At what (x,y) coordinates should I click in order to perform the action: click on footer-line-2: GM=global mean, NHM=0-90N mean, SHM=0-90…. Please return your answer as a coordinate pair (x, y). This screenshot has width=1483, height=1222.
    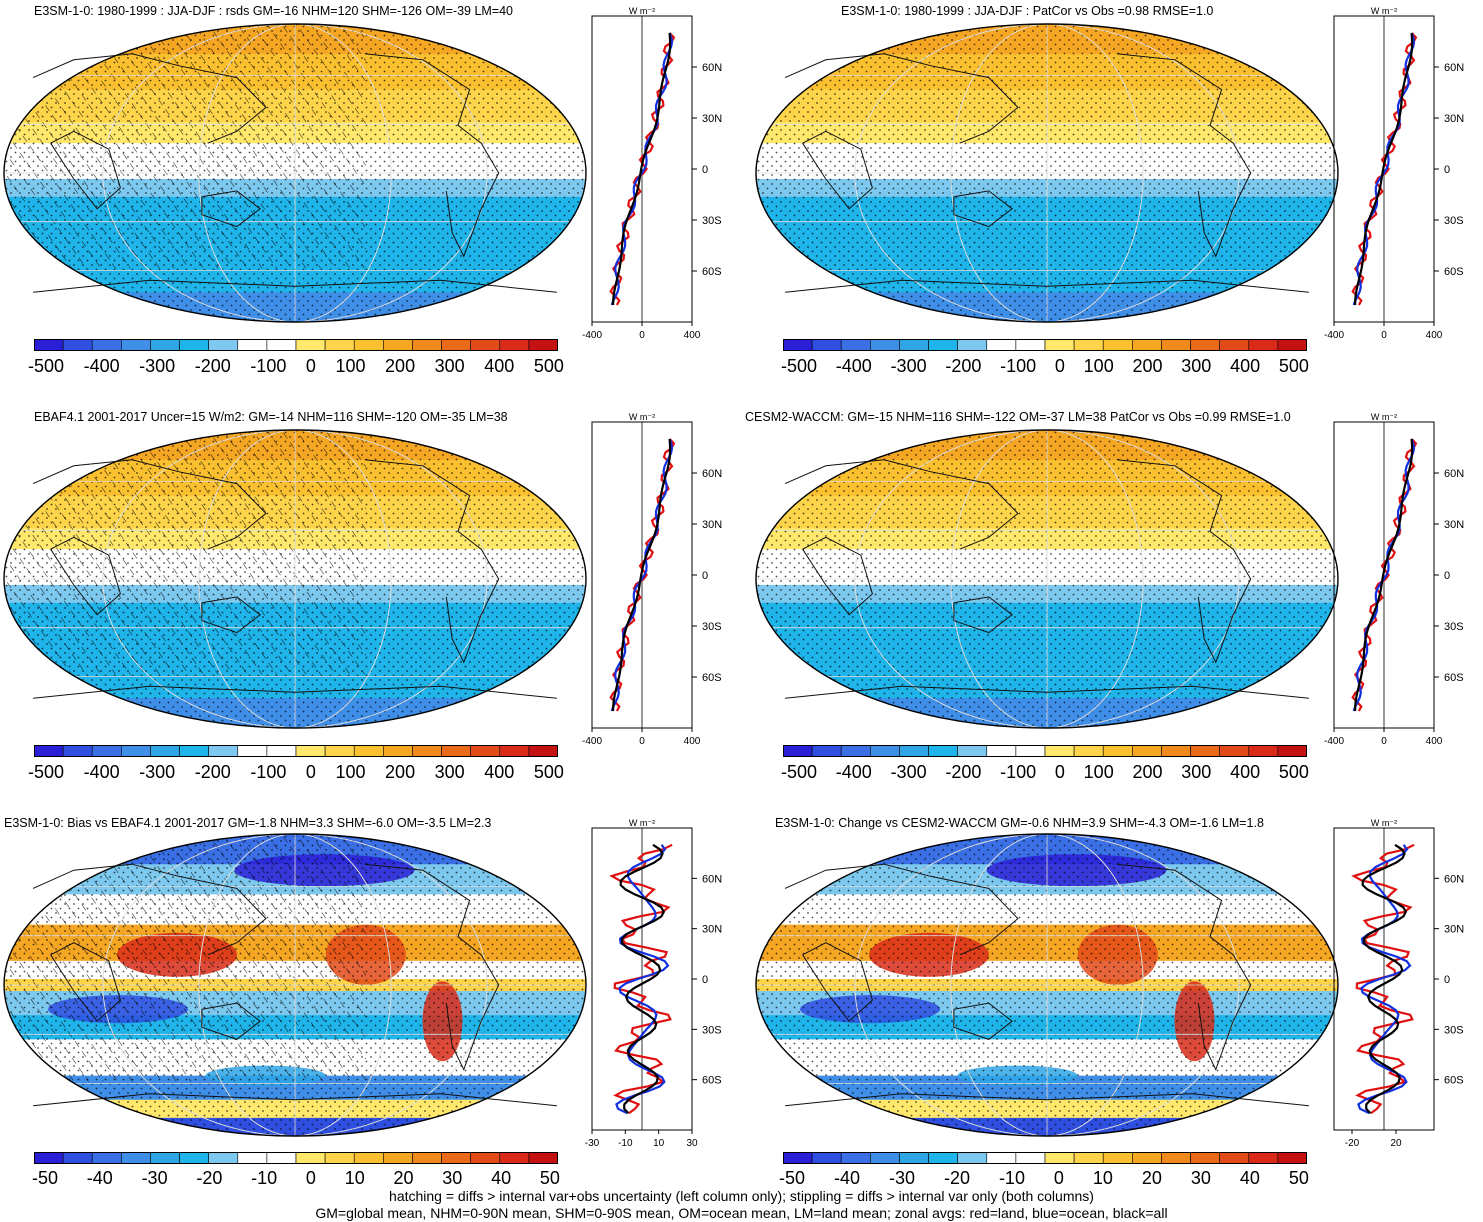
    Looking at the image, I should click on (741, 1213).